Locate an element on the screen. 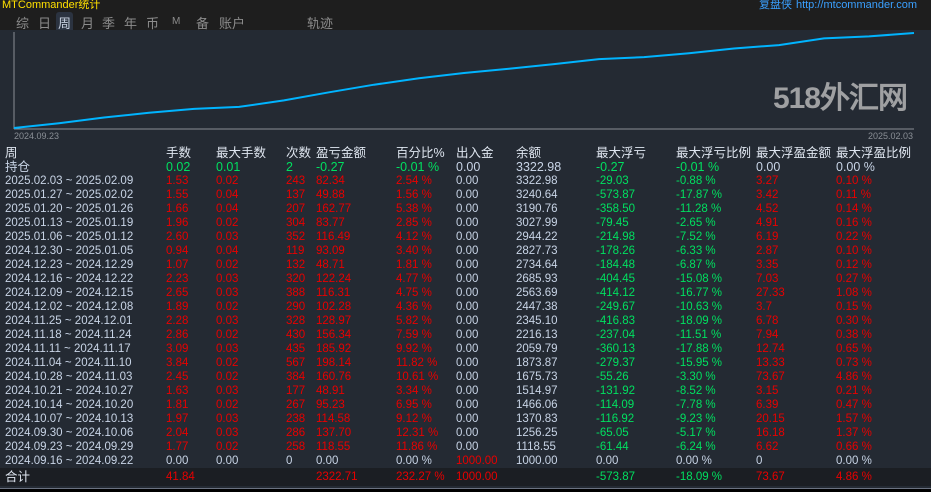  tab-8: 备 is located at coordinates (203, 23).